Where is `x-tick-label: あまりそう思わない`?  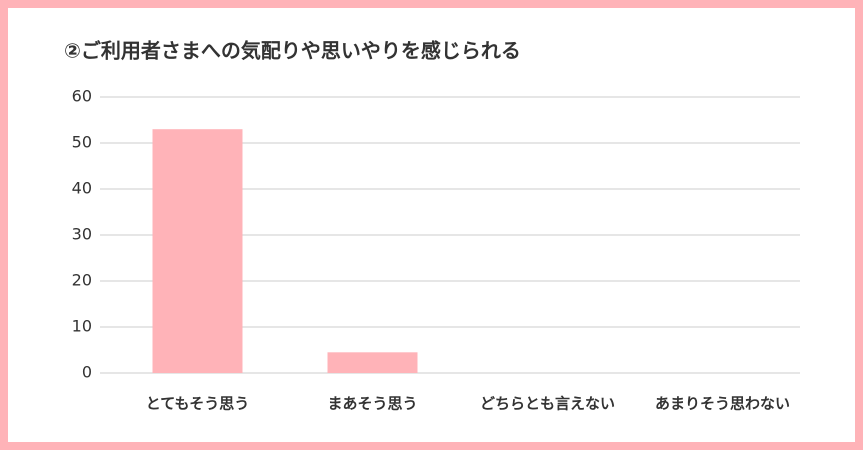
x-tick-label: あまりそう思わない is located at coordinates (722, 404).